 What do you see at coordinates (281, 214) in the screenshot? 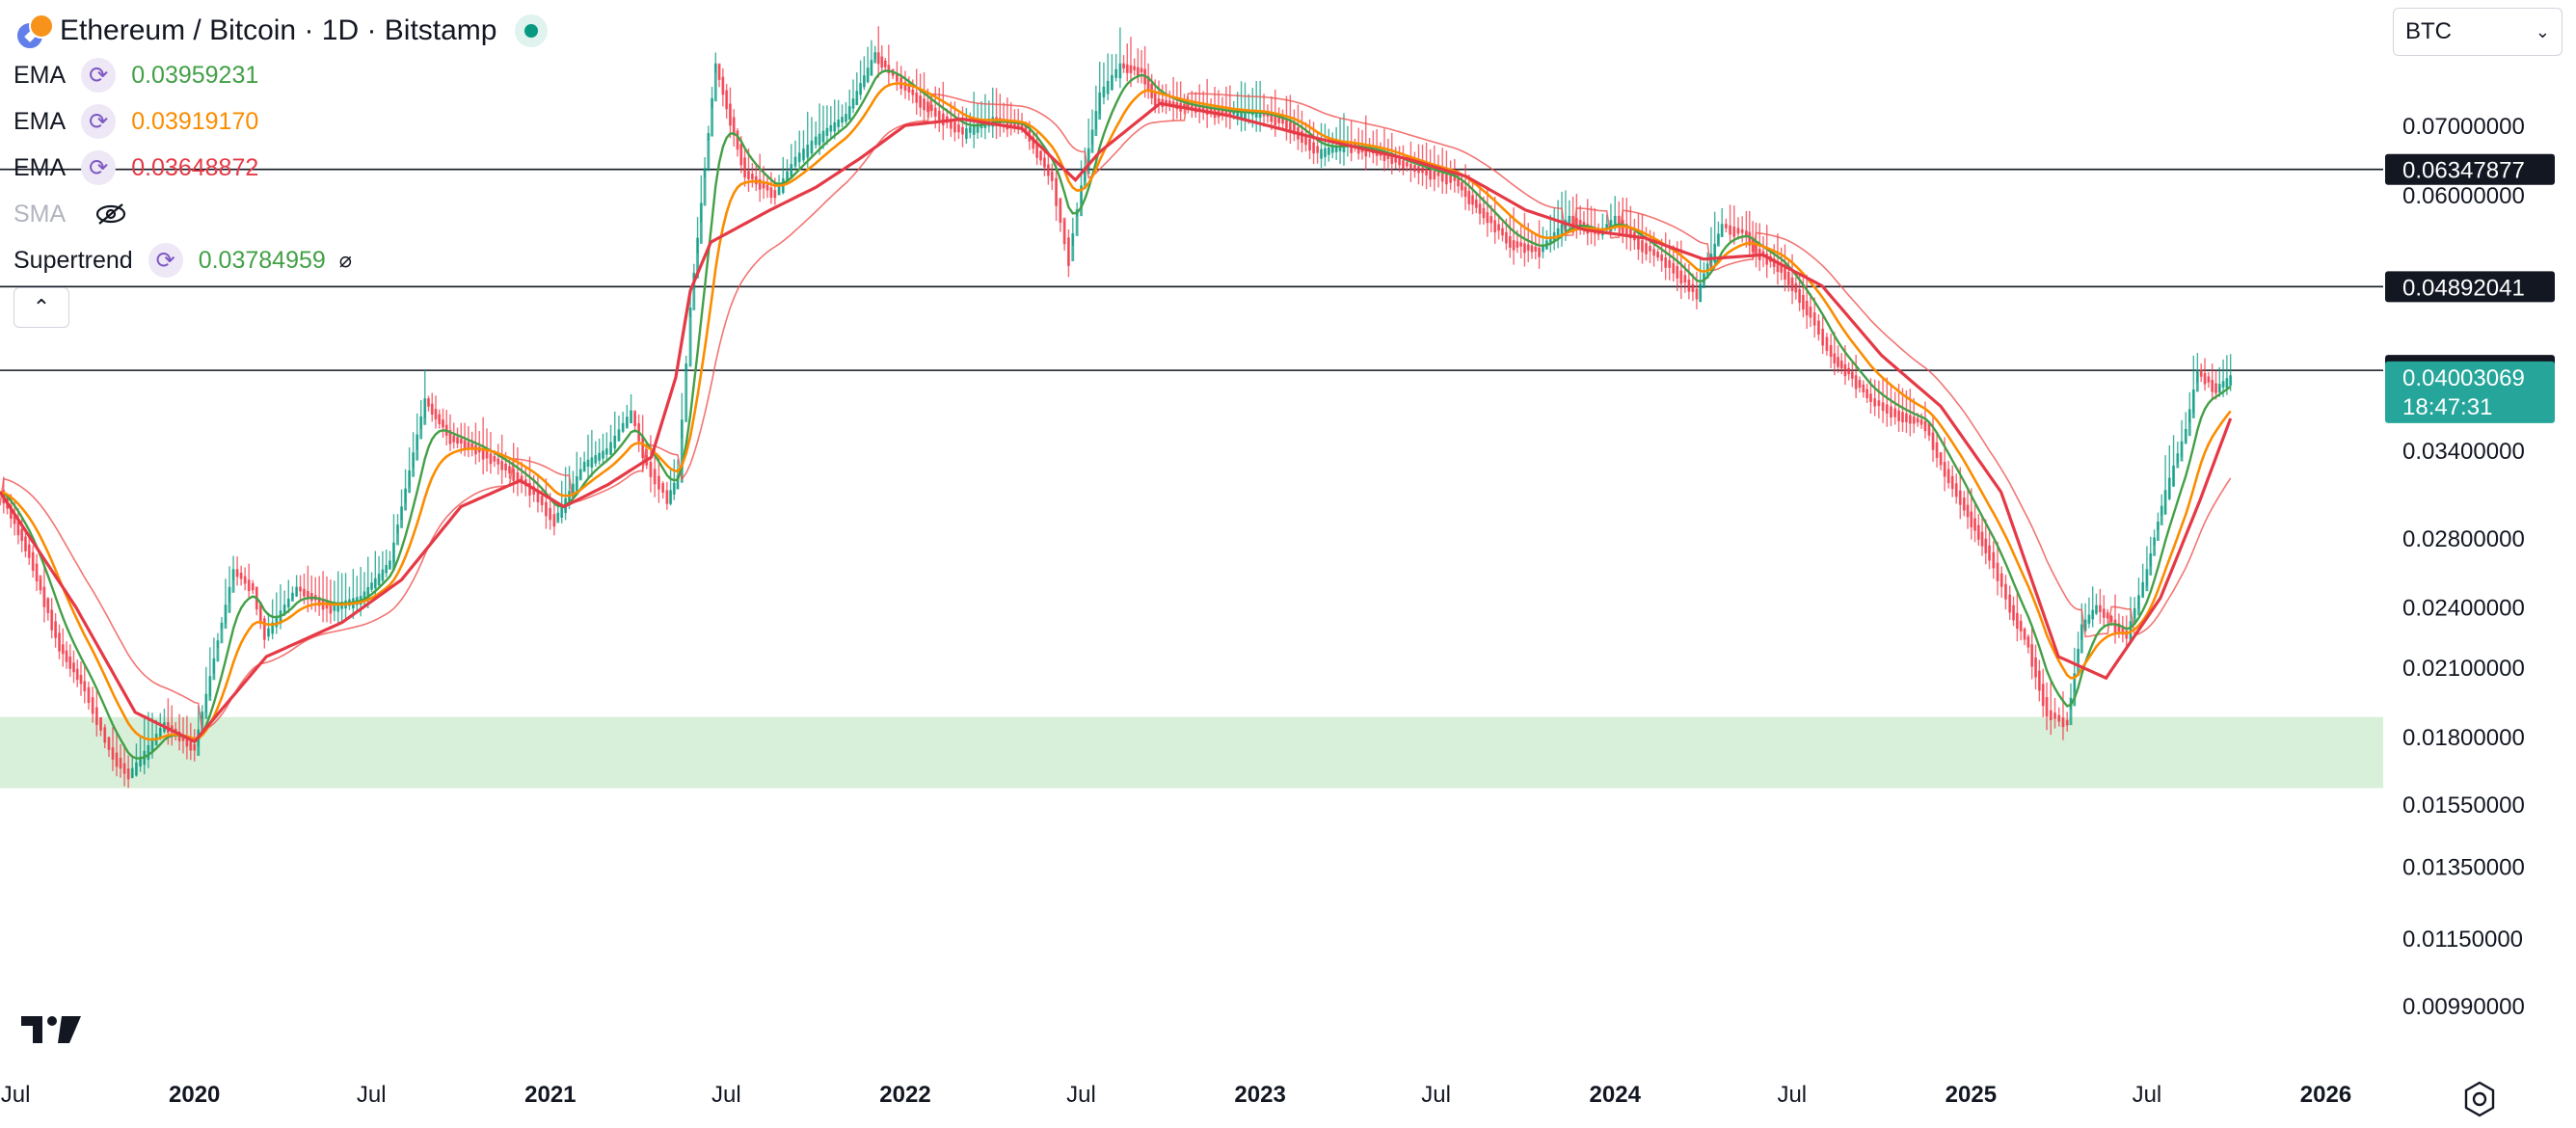
I see `indicator-sma-hidden: SMA` at bounding box center [281, 214].